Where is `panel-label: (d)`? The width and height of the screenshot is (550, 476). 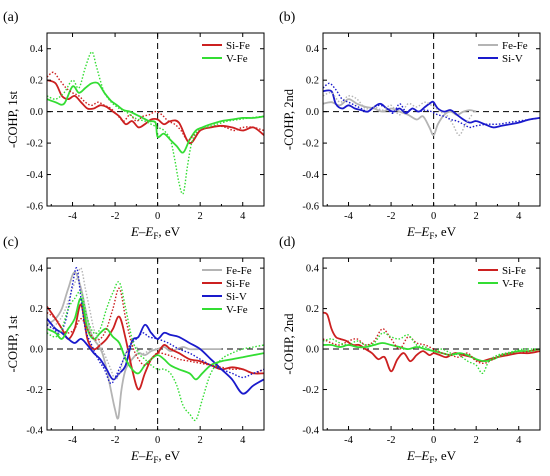
panel-label: (d) is located at coordinates (287, 242).